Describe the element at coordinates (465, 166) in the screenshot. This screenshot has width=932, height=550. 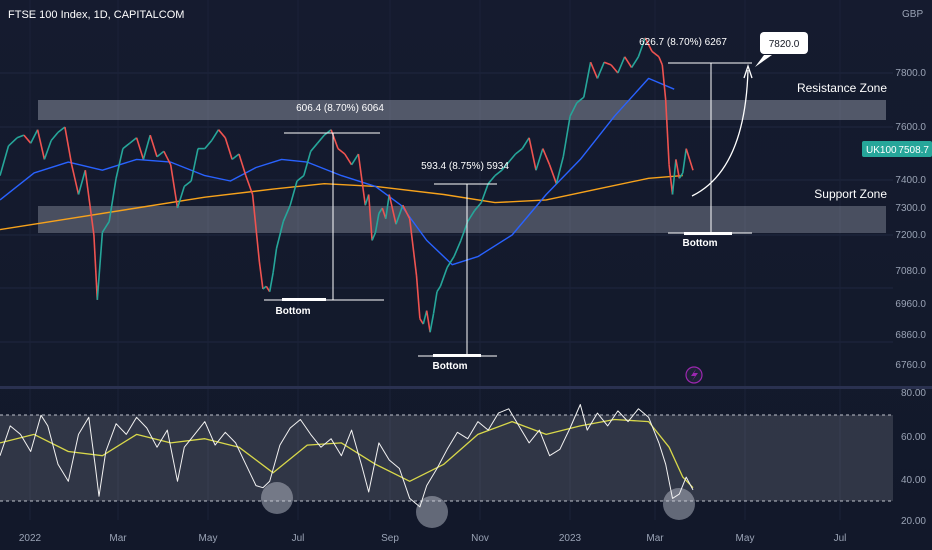
I see `measure-2-label: 593.4 (8.75%) 5934` at that location.